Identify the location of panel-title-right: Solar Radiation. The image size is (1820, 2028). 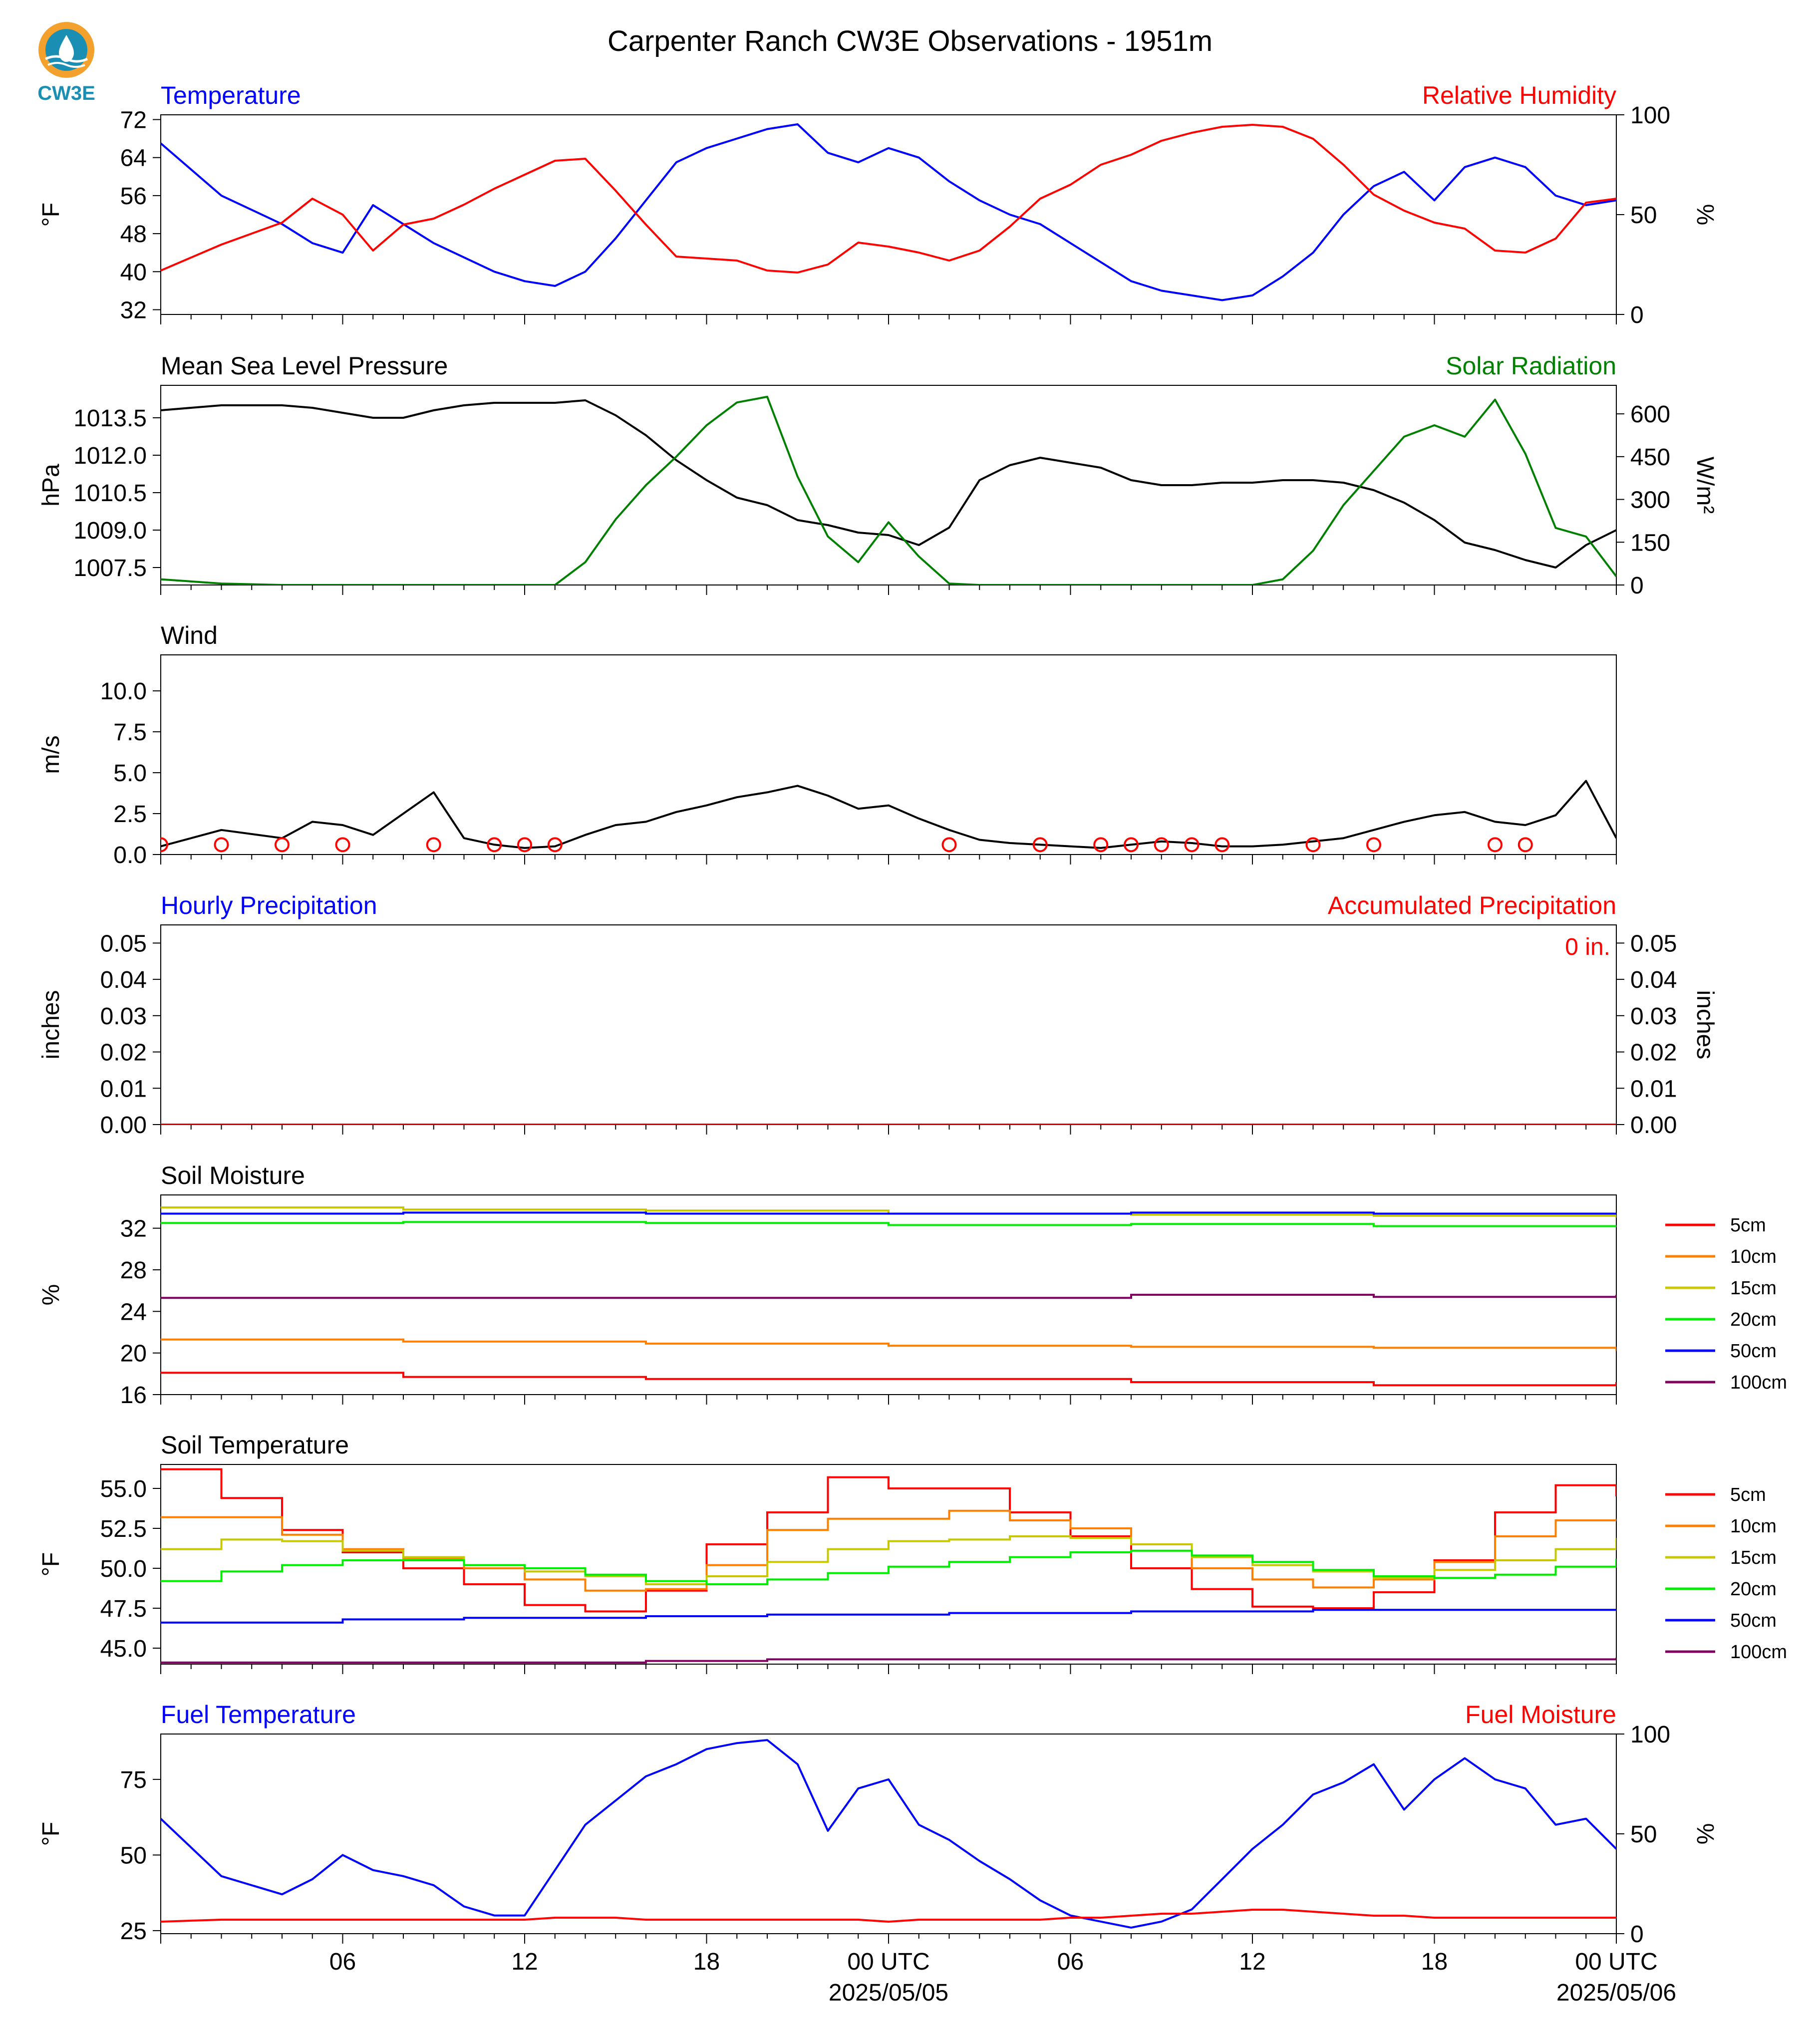
(1531, 366).